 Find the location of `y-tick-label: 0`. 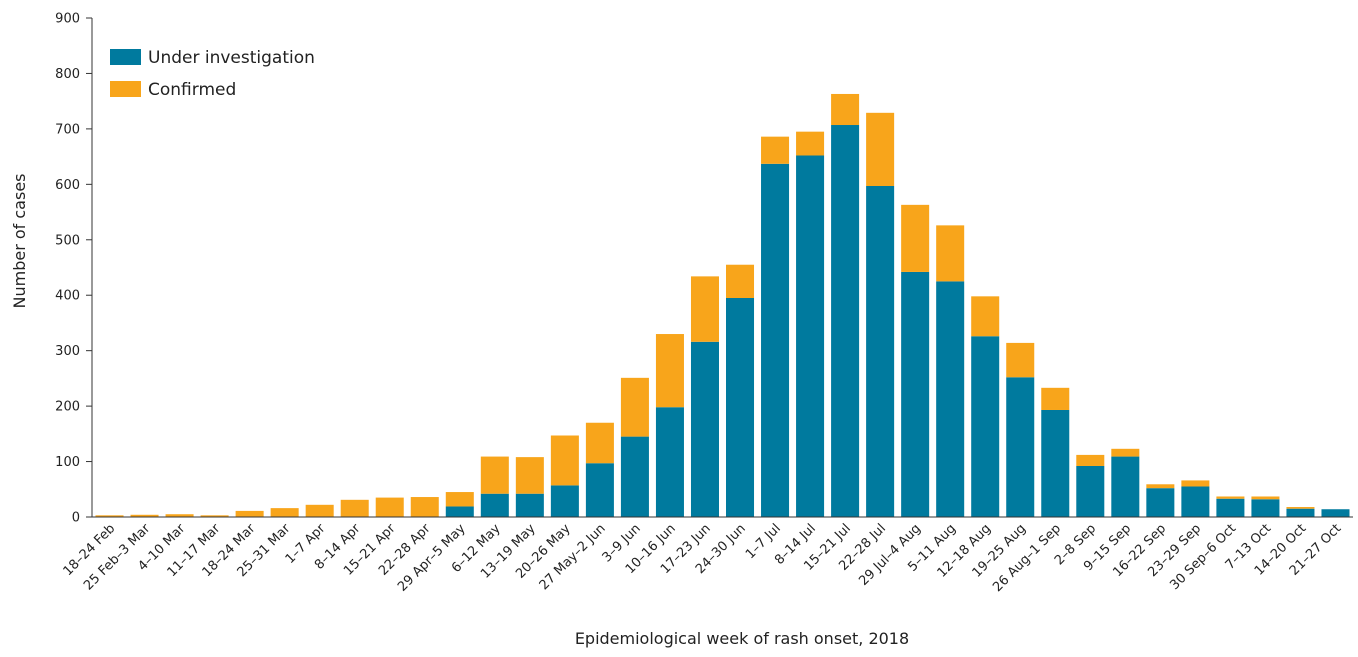

y-tick-label: 0 is located at coordinates (76, 518).